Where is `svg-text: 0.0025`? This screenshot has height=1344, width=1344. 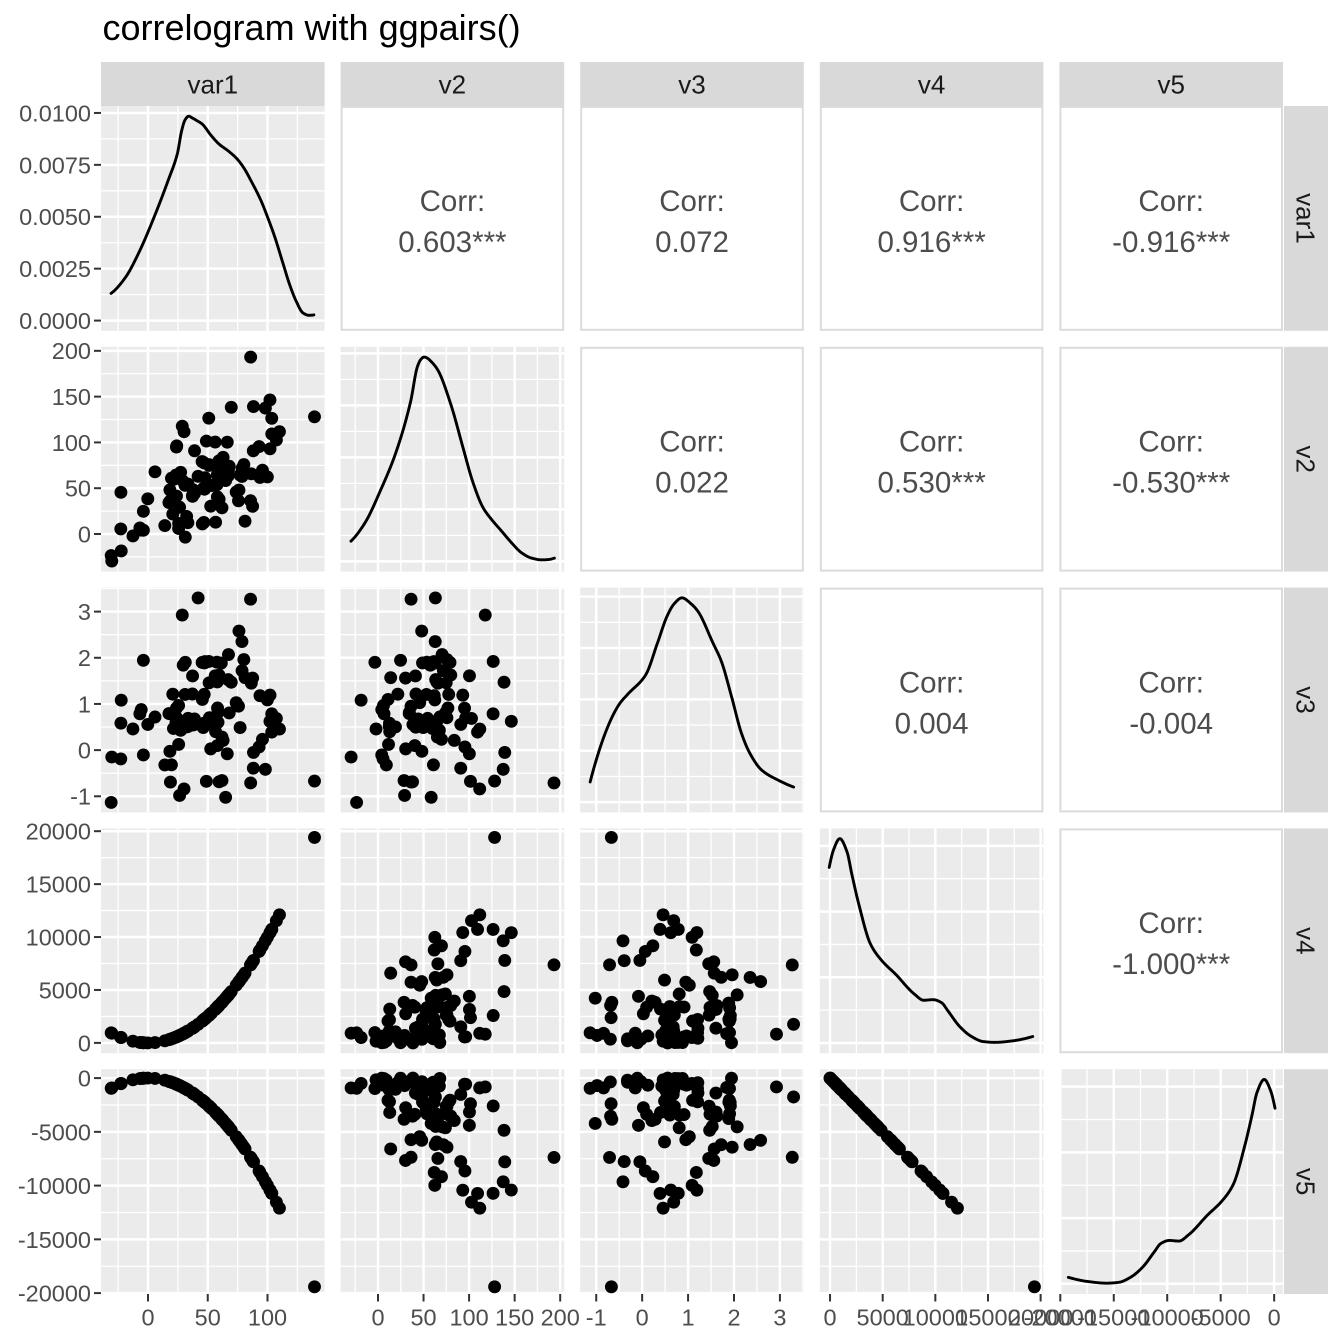 svg-text: 0.0025 is located at coordinates (55, 269).